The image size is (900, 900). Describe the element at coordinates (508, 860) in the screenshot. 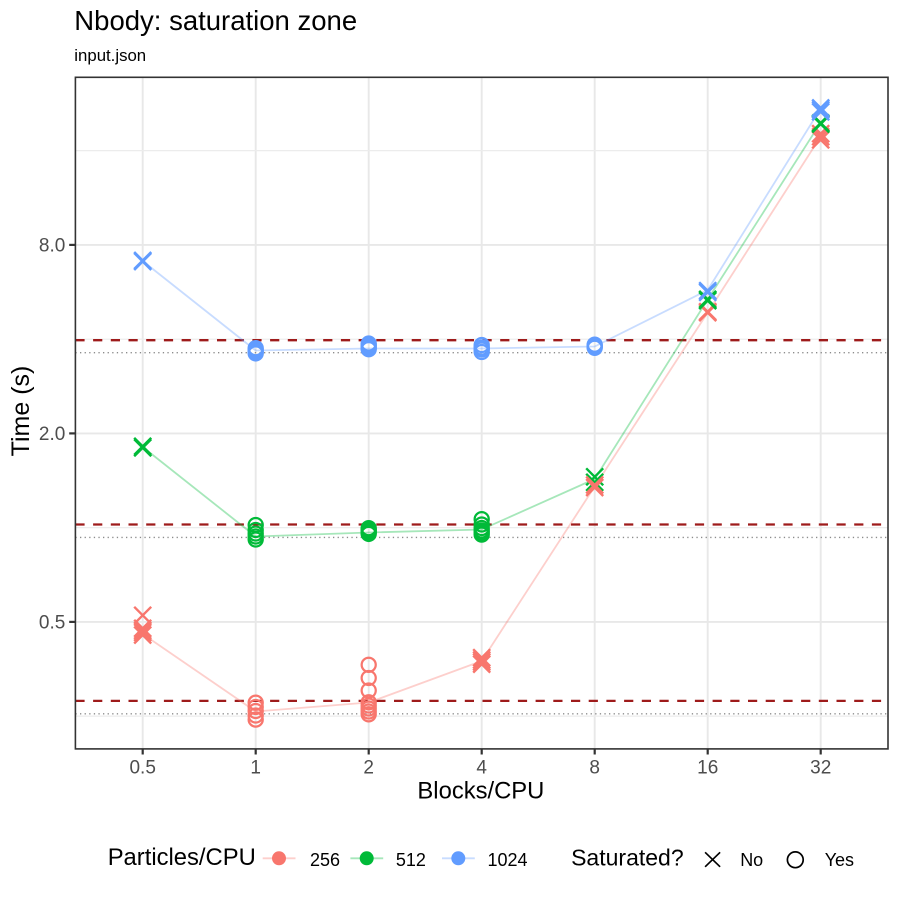

I see `svg-text: 1024` at that location.